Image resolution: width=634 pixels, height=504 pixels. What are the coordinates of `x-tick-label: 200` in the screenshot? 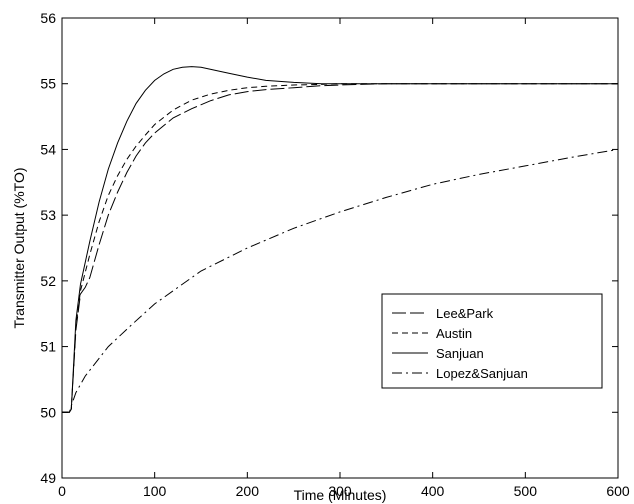 It's located at (248, 491).